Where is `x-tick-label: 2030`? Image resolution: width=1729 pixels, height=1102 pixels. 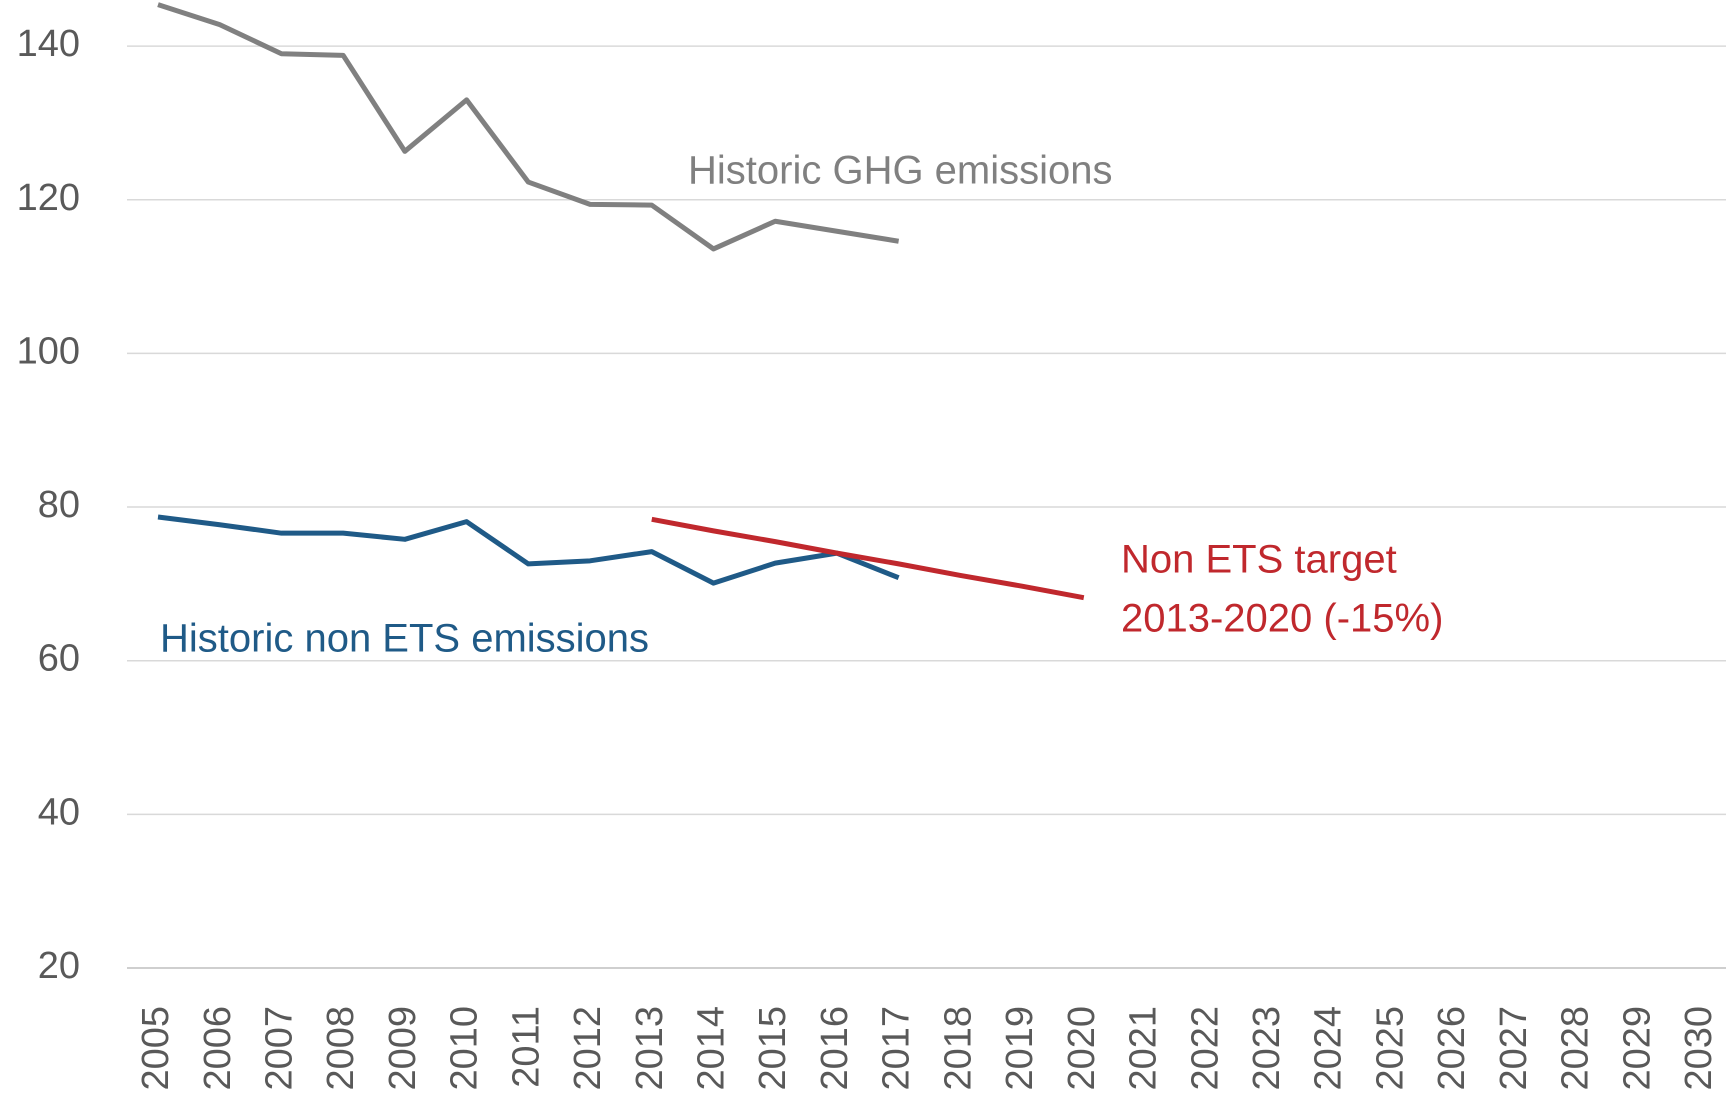 x-tick-label: 2030 is located at coordinates (1699, 1048).